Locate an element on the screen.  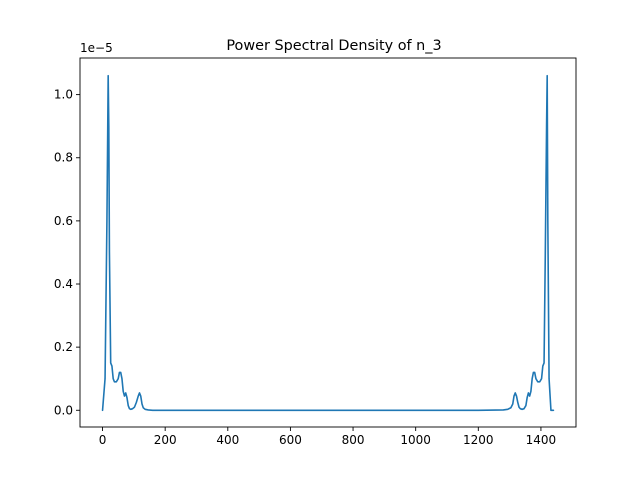
y-axis-offset-label: 1e−5 is located at coordinates (96, 48).